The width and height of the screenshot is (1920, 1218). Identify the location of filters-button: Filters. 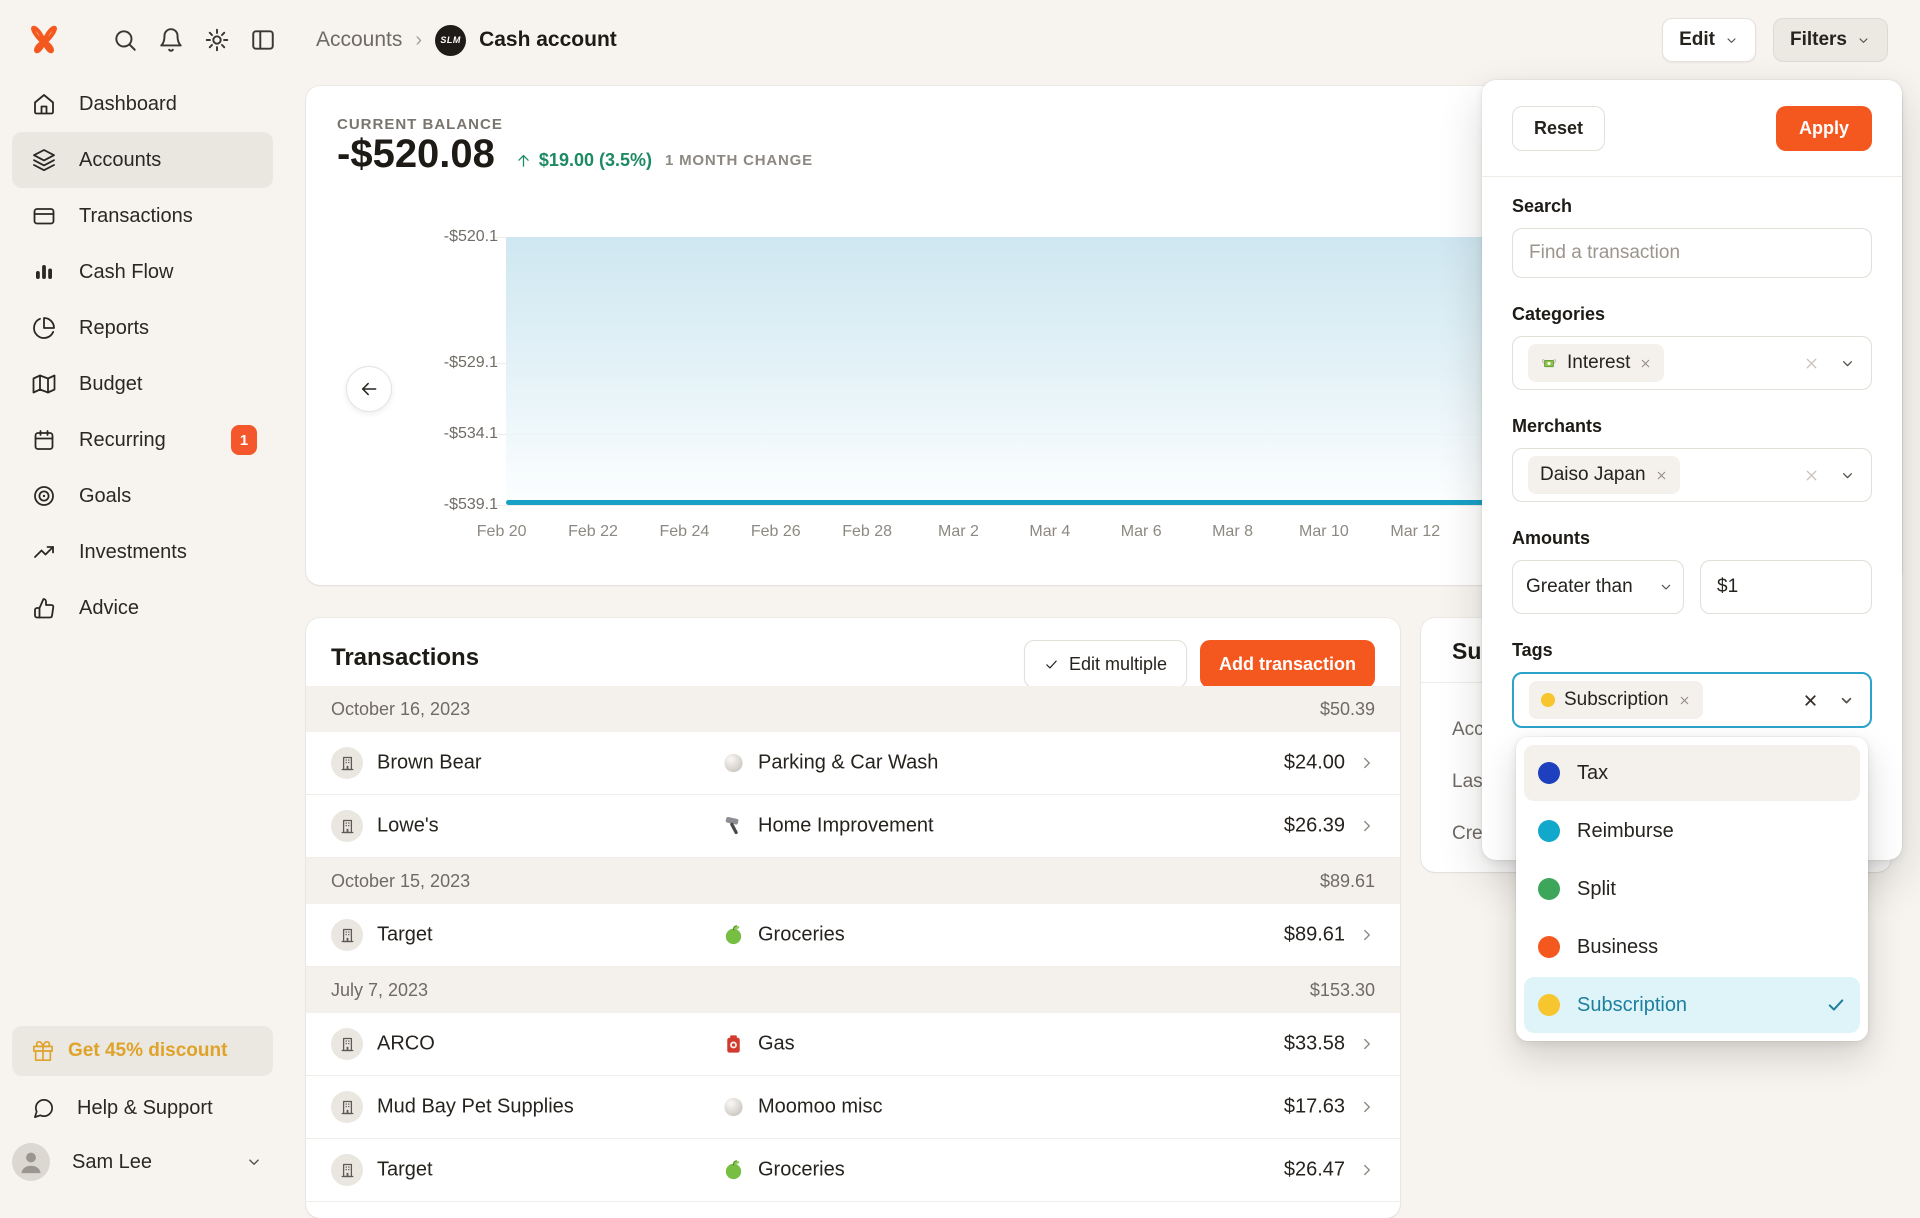
(1830, 40).